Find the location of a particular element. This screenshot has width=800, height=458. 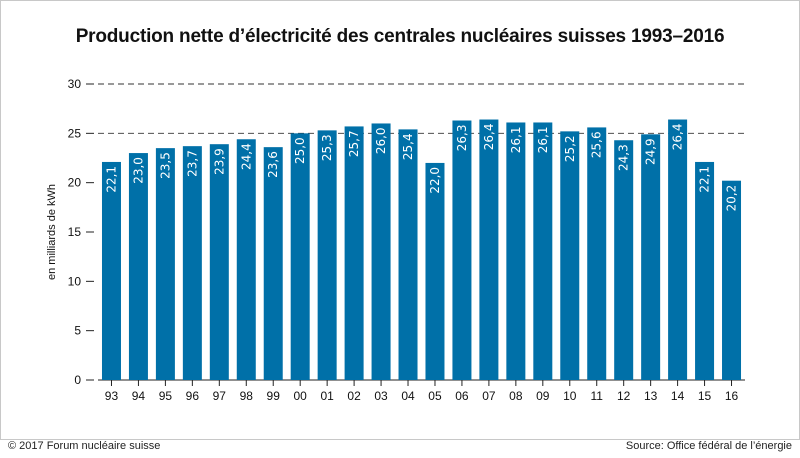

y-tick-label: 30 is located at coordinates (75, 84).